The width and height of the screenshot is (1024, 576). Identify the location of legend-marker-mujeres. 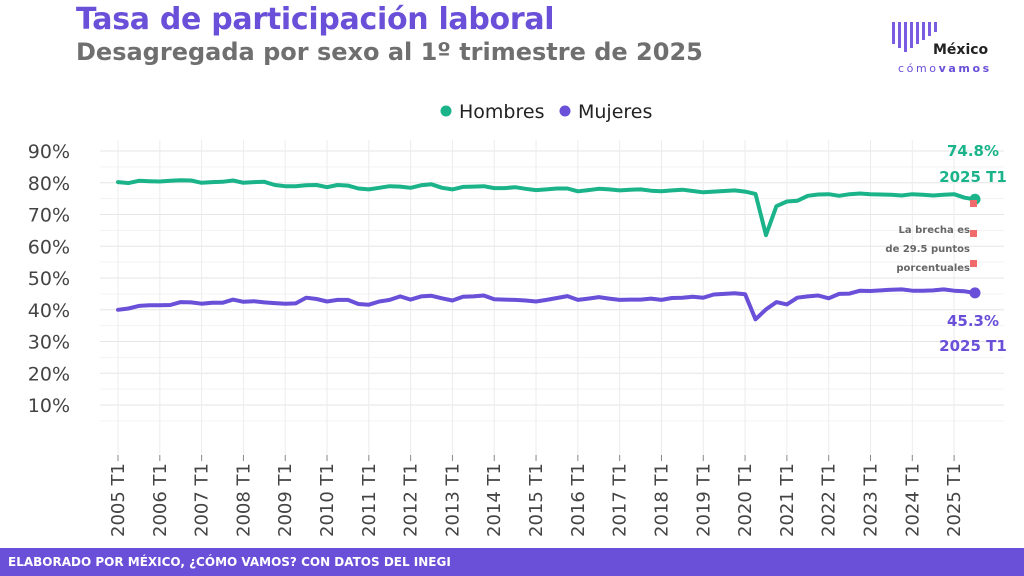
(565, 111).